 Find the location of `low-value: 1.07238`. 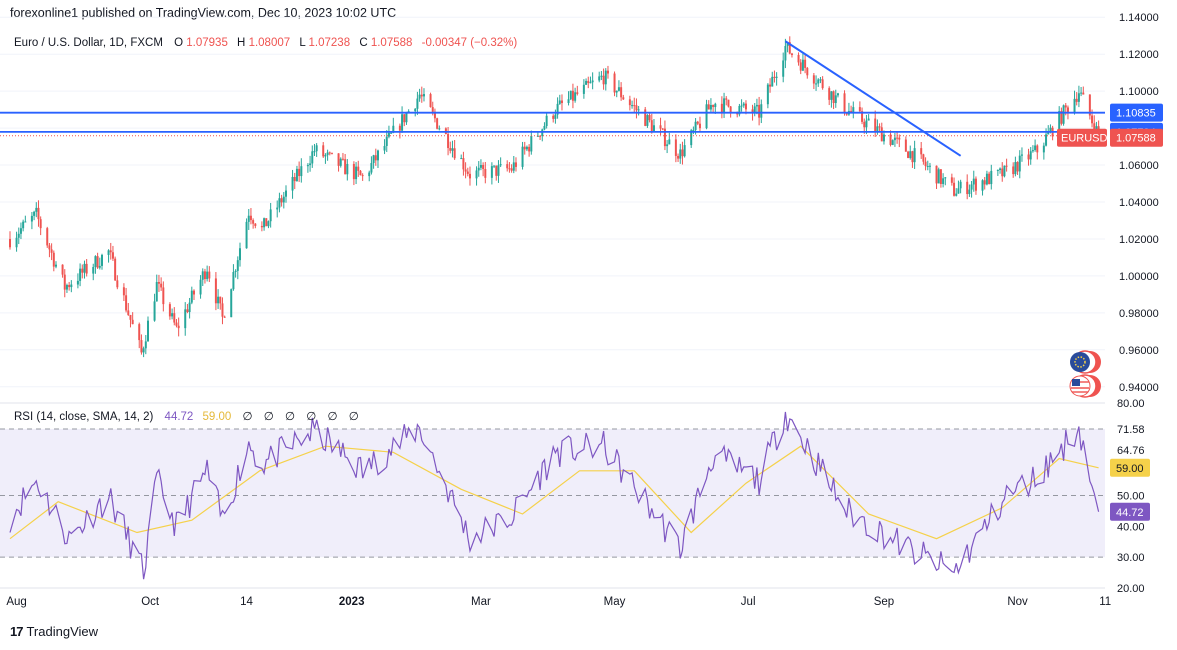

low-value: 1.07238 is located at coordinates (330, 43).